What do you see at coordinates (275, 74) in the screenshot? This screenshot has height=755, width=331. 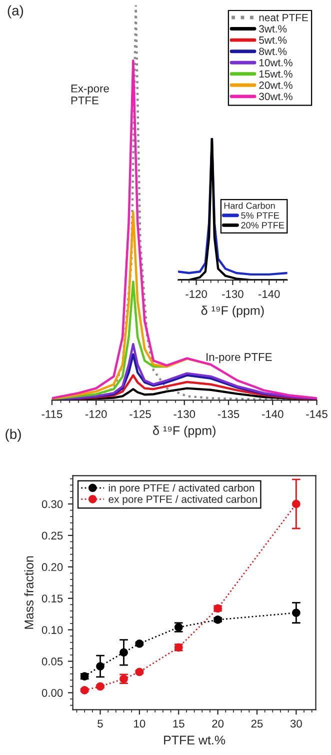 I see `legend-label: 15wt.%` at bounding box center [275, 74].